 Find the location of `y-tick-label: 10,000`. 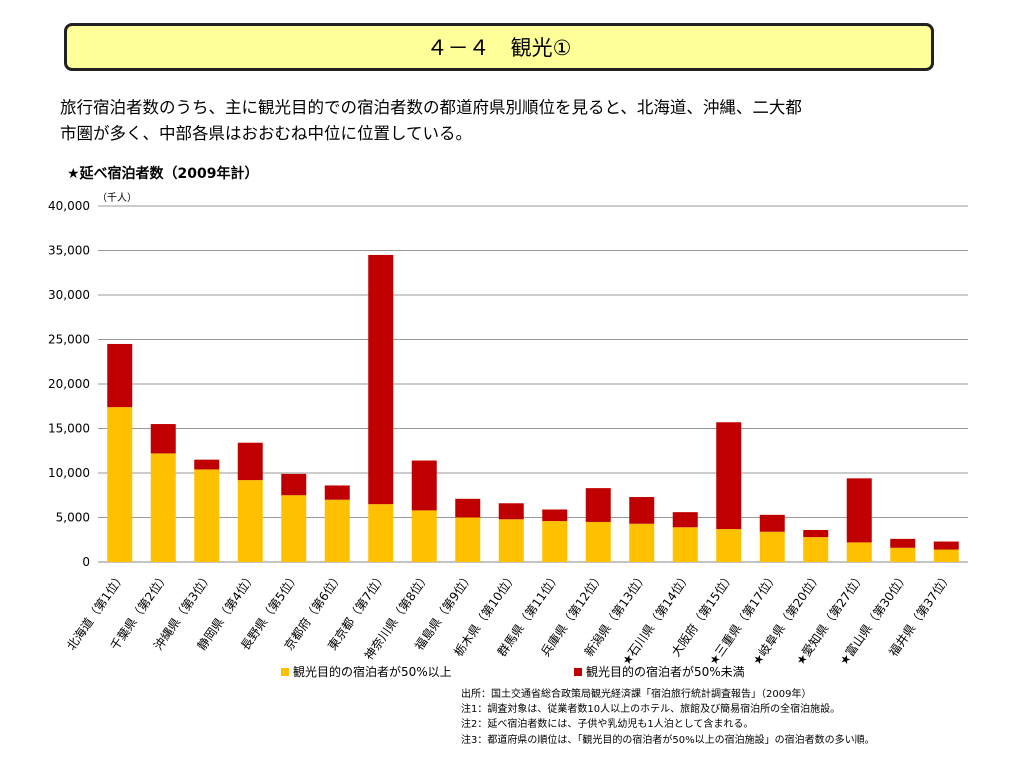

y-tick-label: 10,000 is located at coordinates (69, 473).